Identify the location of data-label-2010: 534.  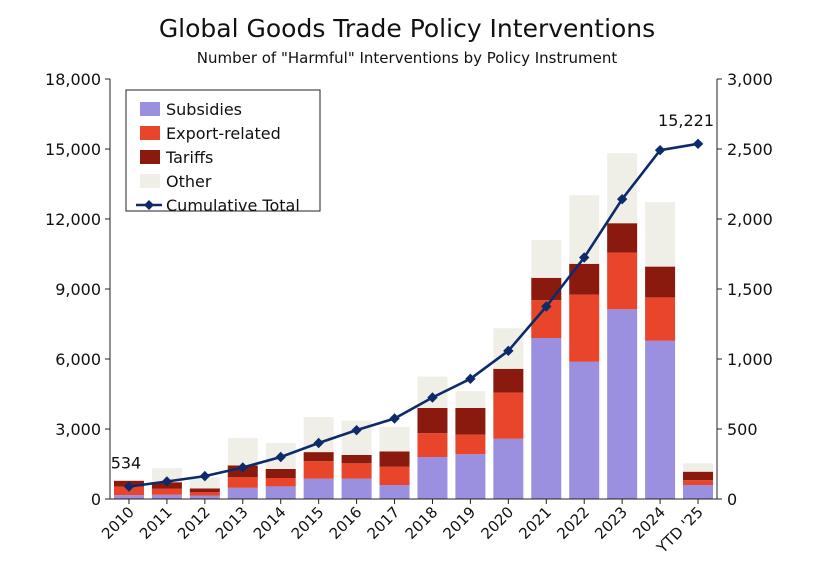
(126, 463).